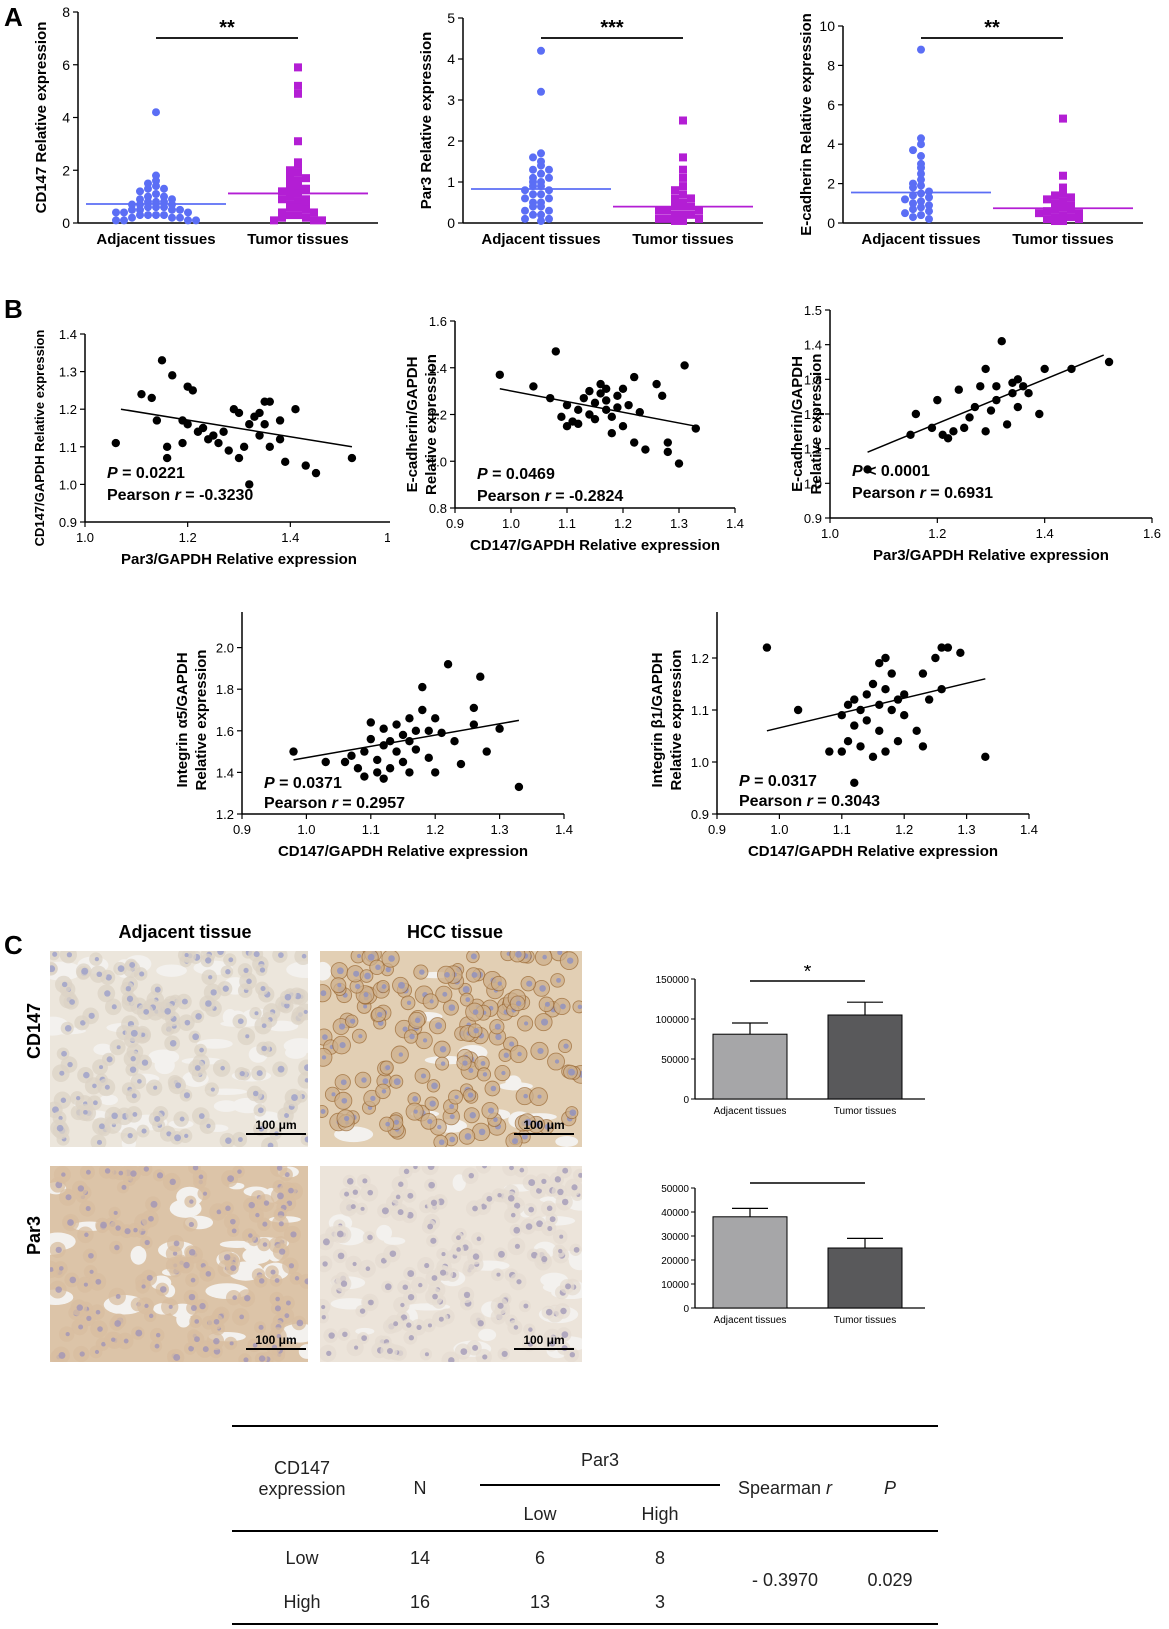 Image resolution: width=1169 pixels, height=1629 pixels. I want to click on significance-stars: **, so click(992, 28).